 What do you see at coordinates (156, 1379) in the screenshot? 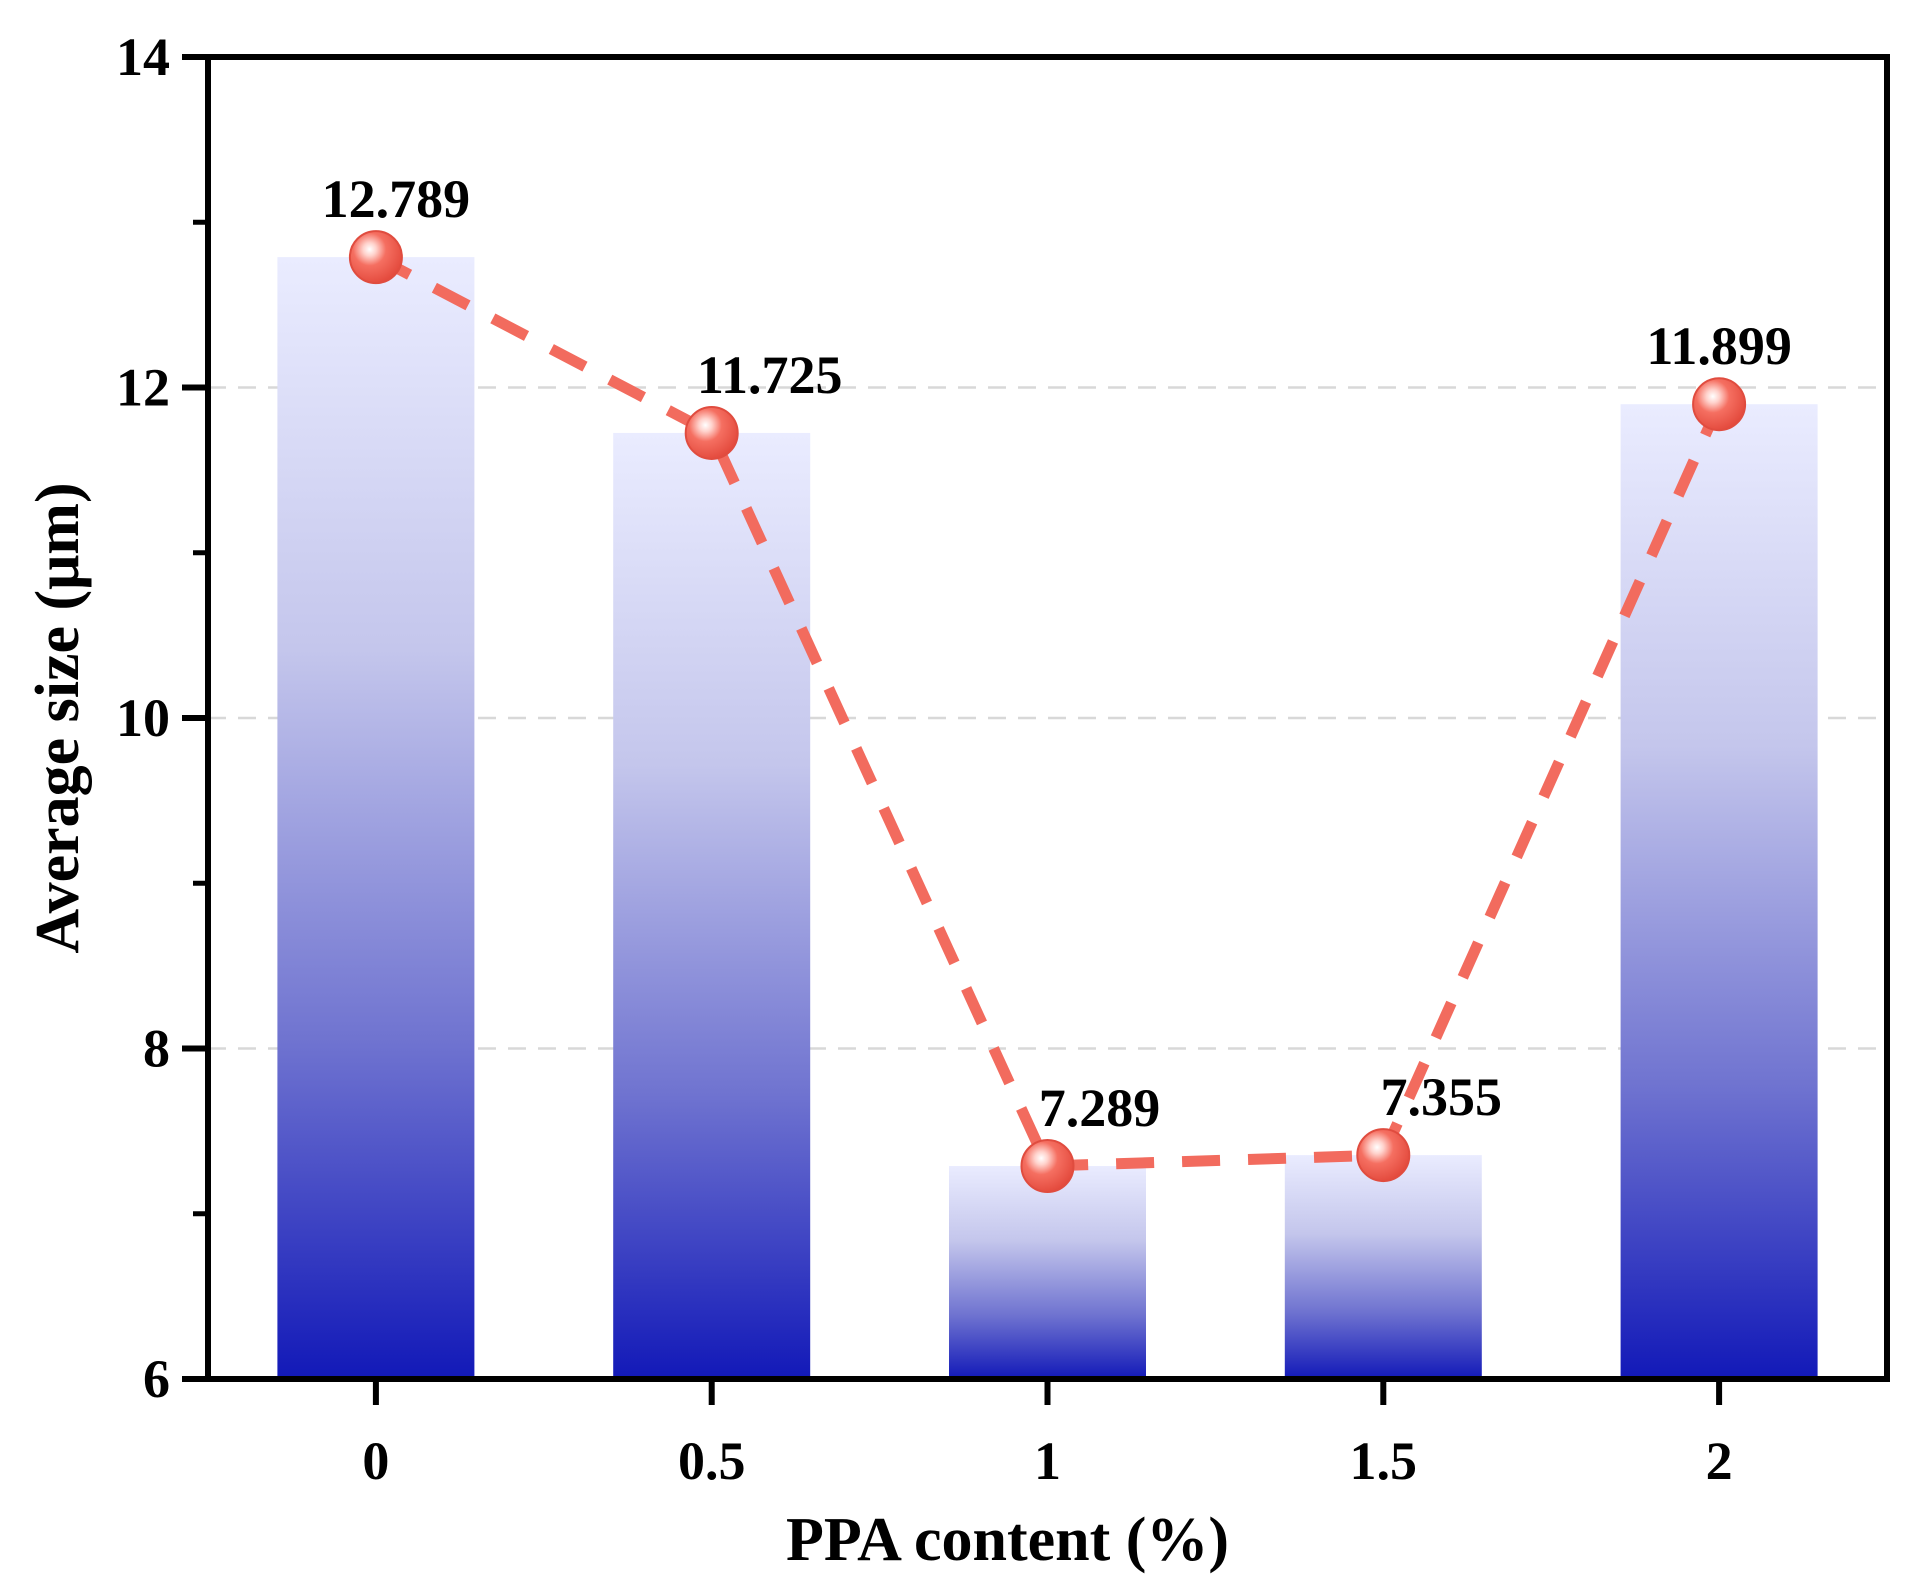
I see `y-tick-label: 6` at bounding box center [156, 1379].